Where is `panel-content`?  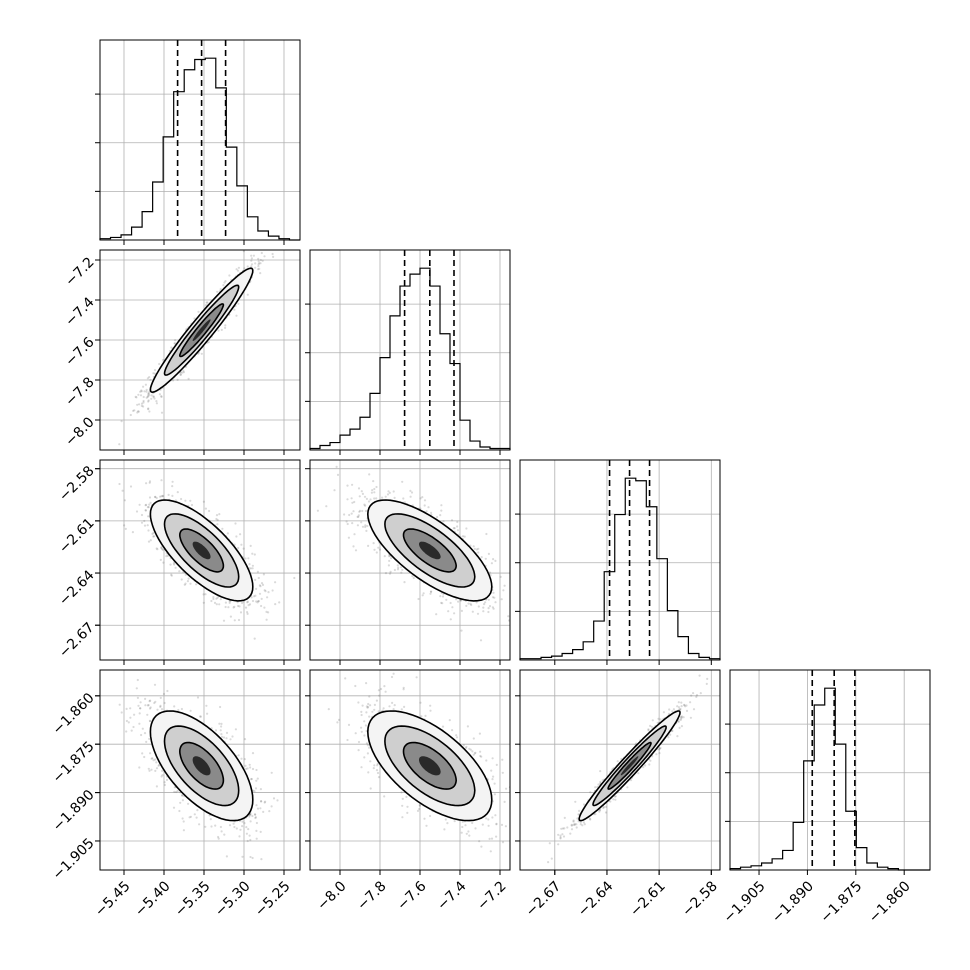 panel-content is located at coordinates (198, 769).